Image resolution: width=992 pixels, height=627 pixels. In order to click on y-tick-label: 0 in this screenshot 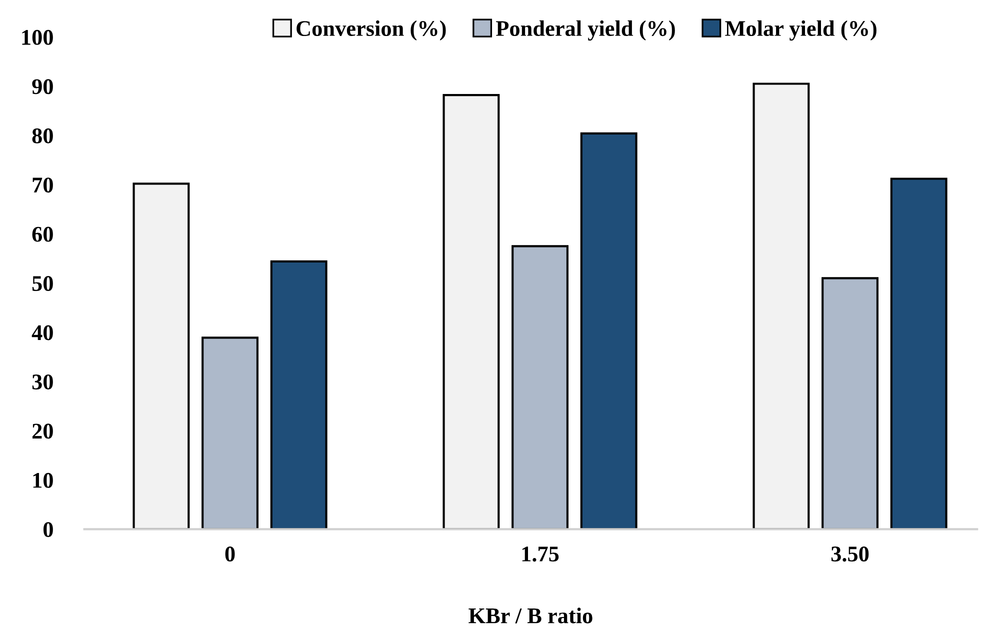, I will do `click(48, 530)`.